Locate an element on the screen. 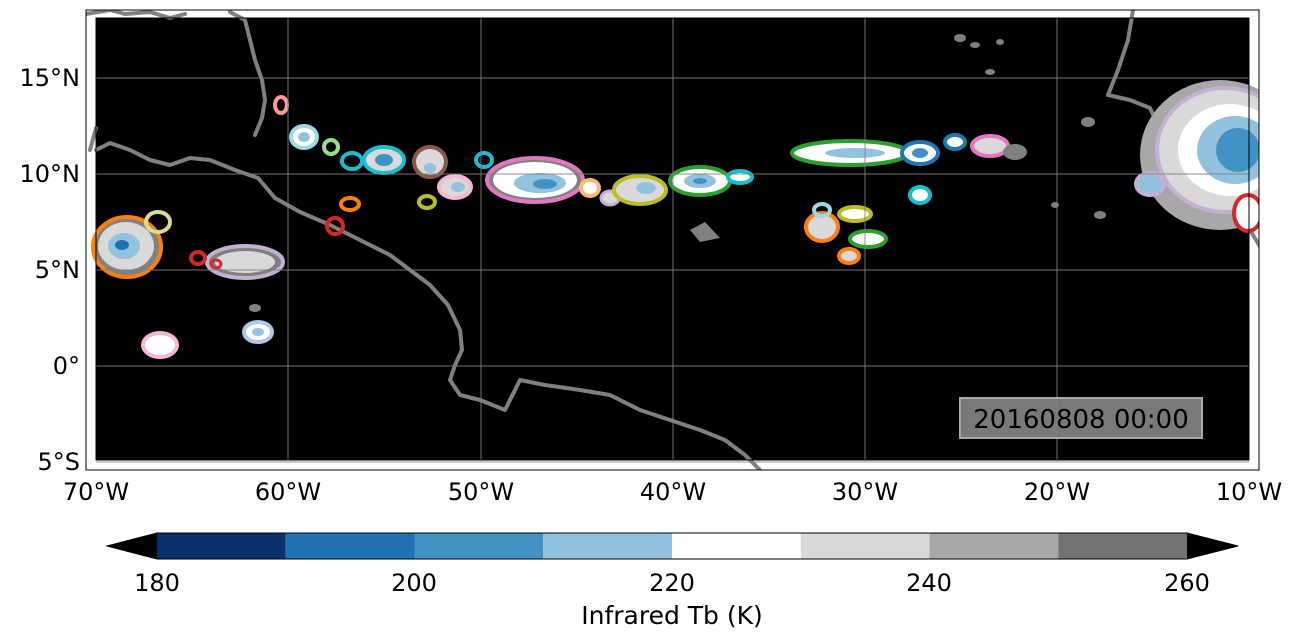 The image size is (1297, 640). colorbar-label: Infrared Tb (K) is located at coordinates (672, 615).